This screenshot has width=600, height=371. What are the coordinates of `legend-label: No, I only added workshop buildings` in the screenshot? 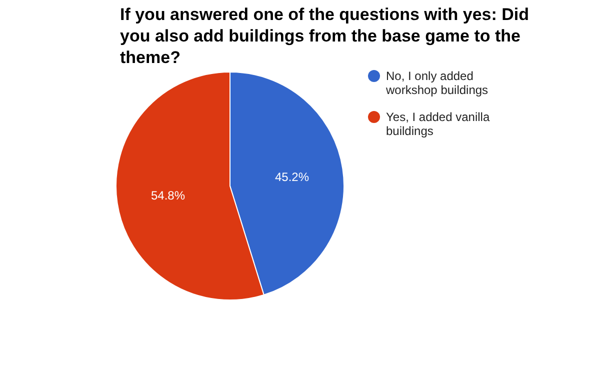 It's located at (436, 83).